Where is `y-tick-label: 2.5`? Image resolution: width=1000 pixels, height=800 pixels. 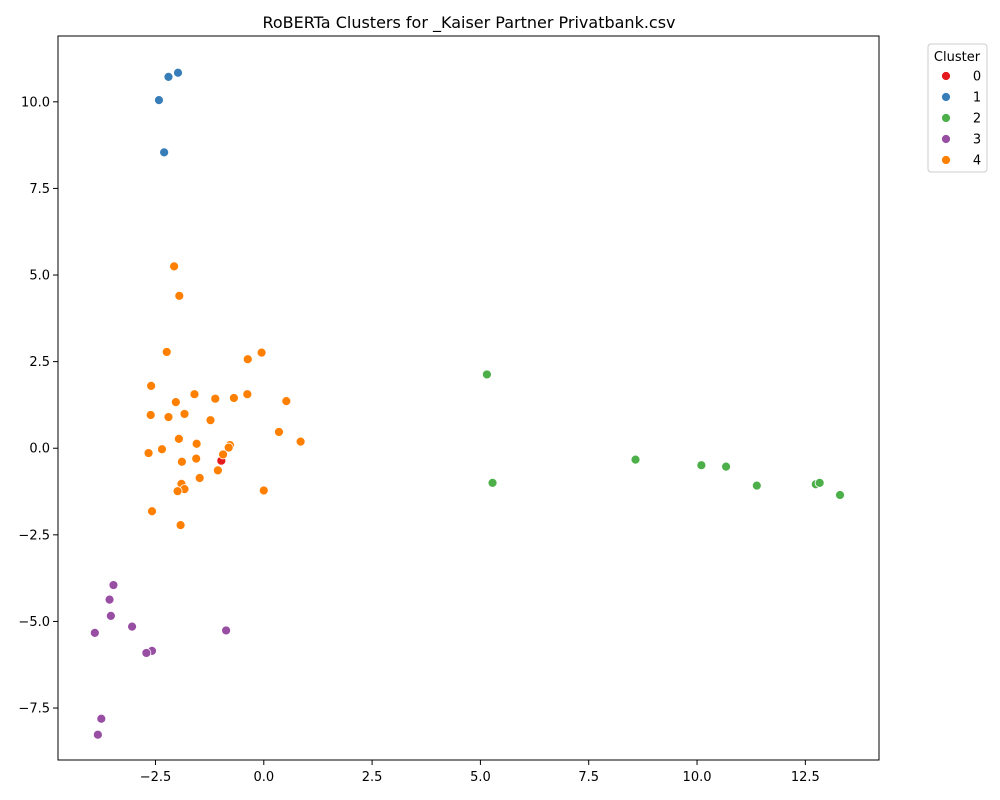 y-tick-label: 2.5 is located at coordinates (39, 362).